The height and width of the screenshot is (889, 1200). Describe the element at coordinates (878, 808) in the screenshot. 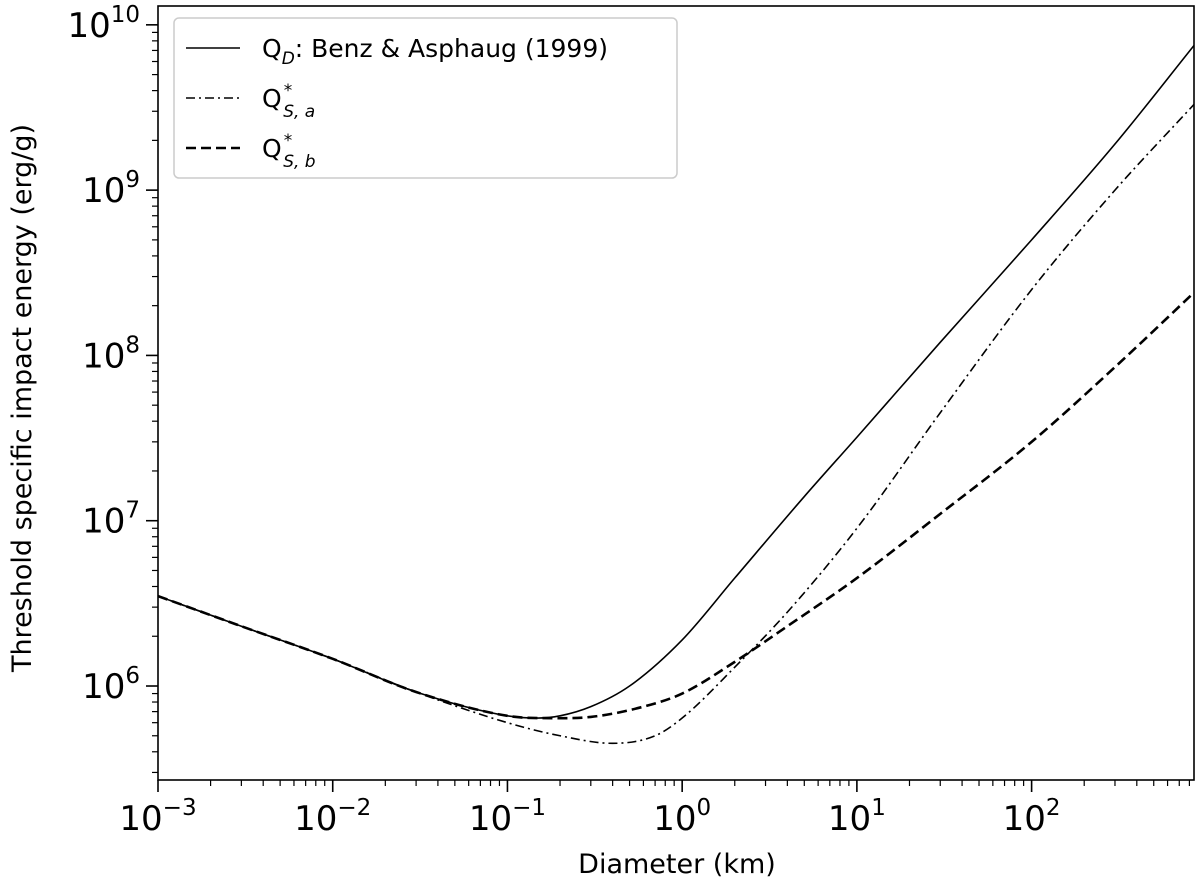

I see `x-tick-exponent: 1` at that location.